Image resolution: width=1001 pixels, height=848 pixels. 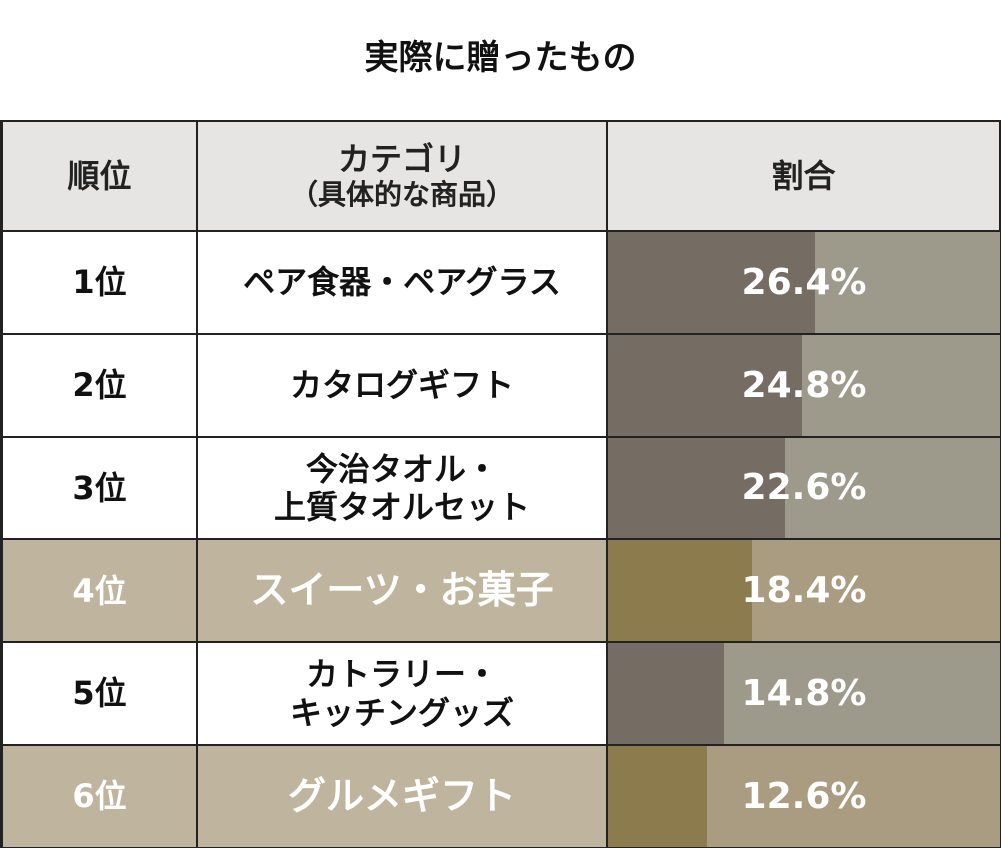 I want to click on rank-cell: 3位, so click(x=99, y=488).